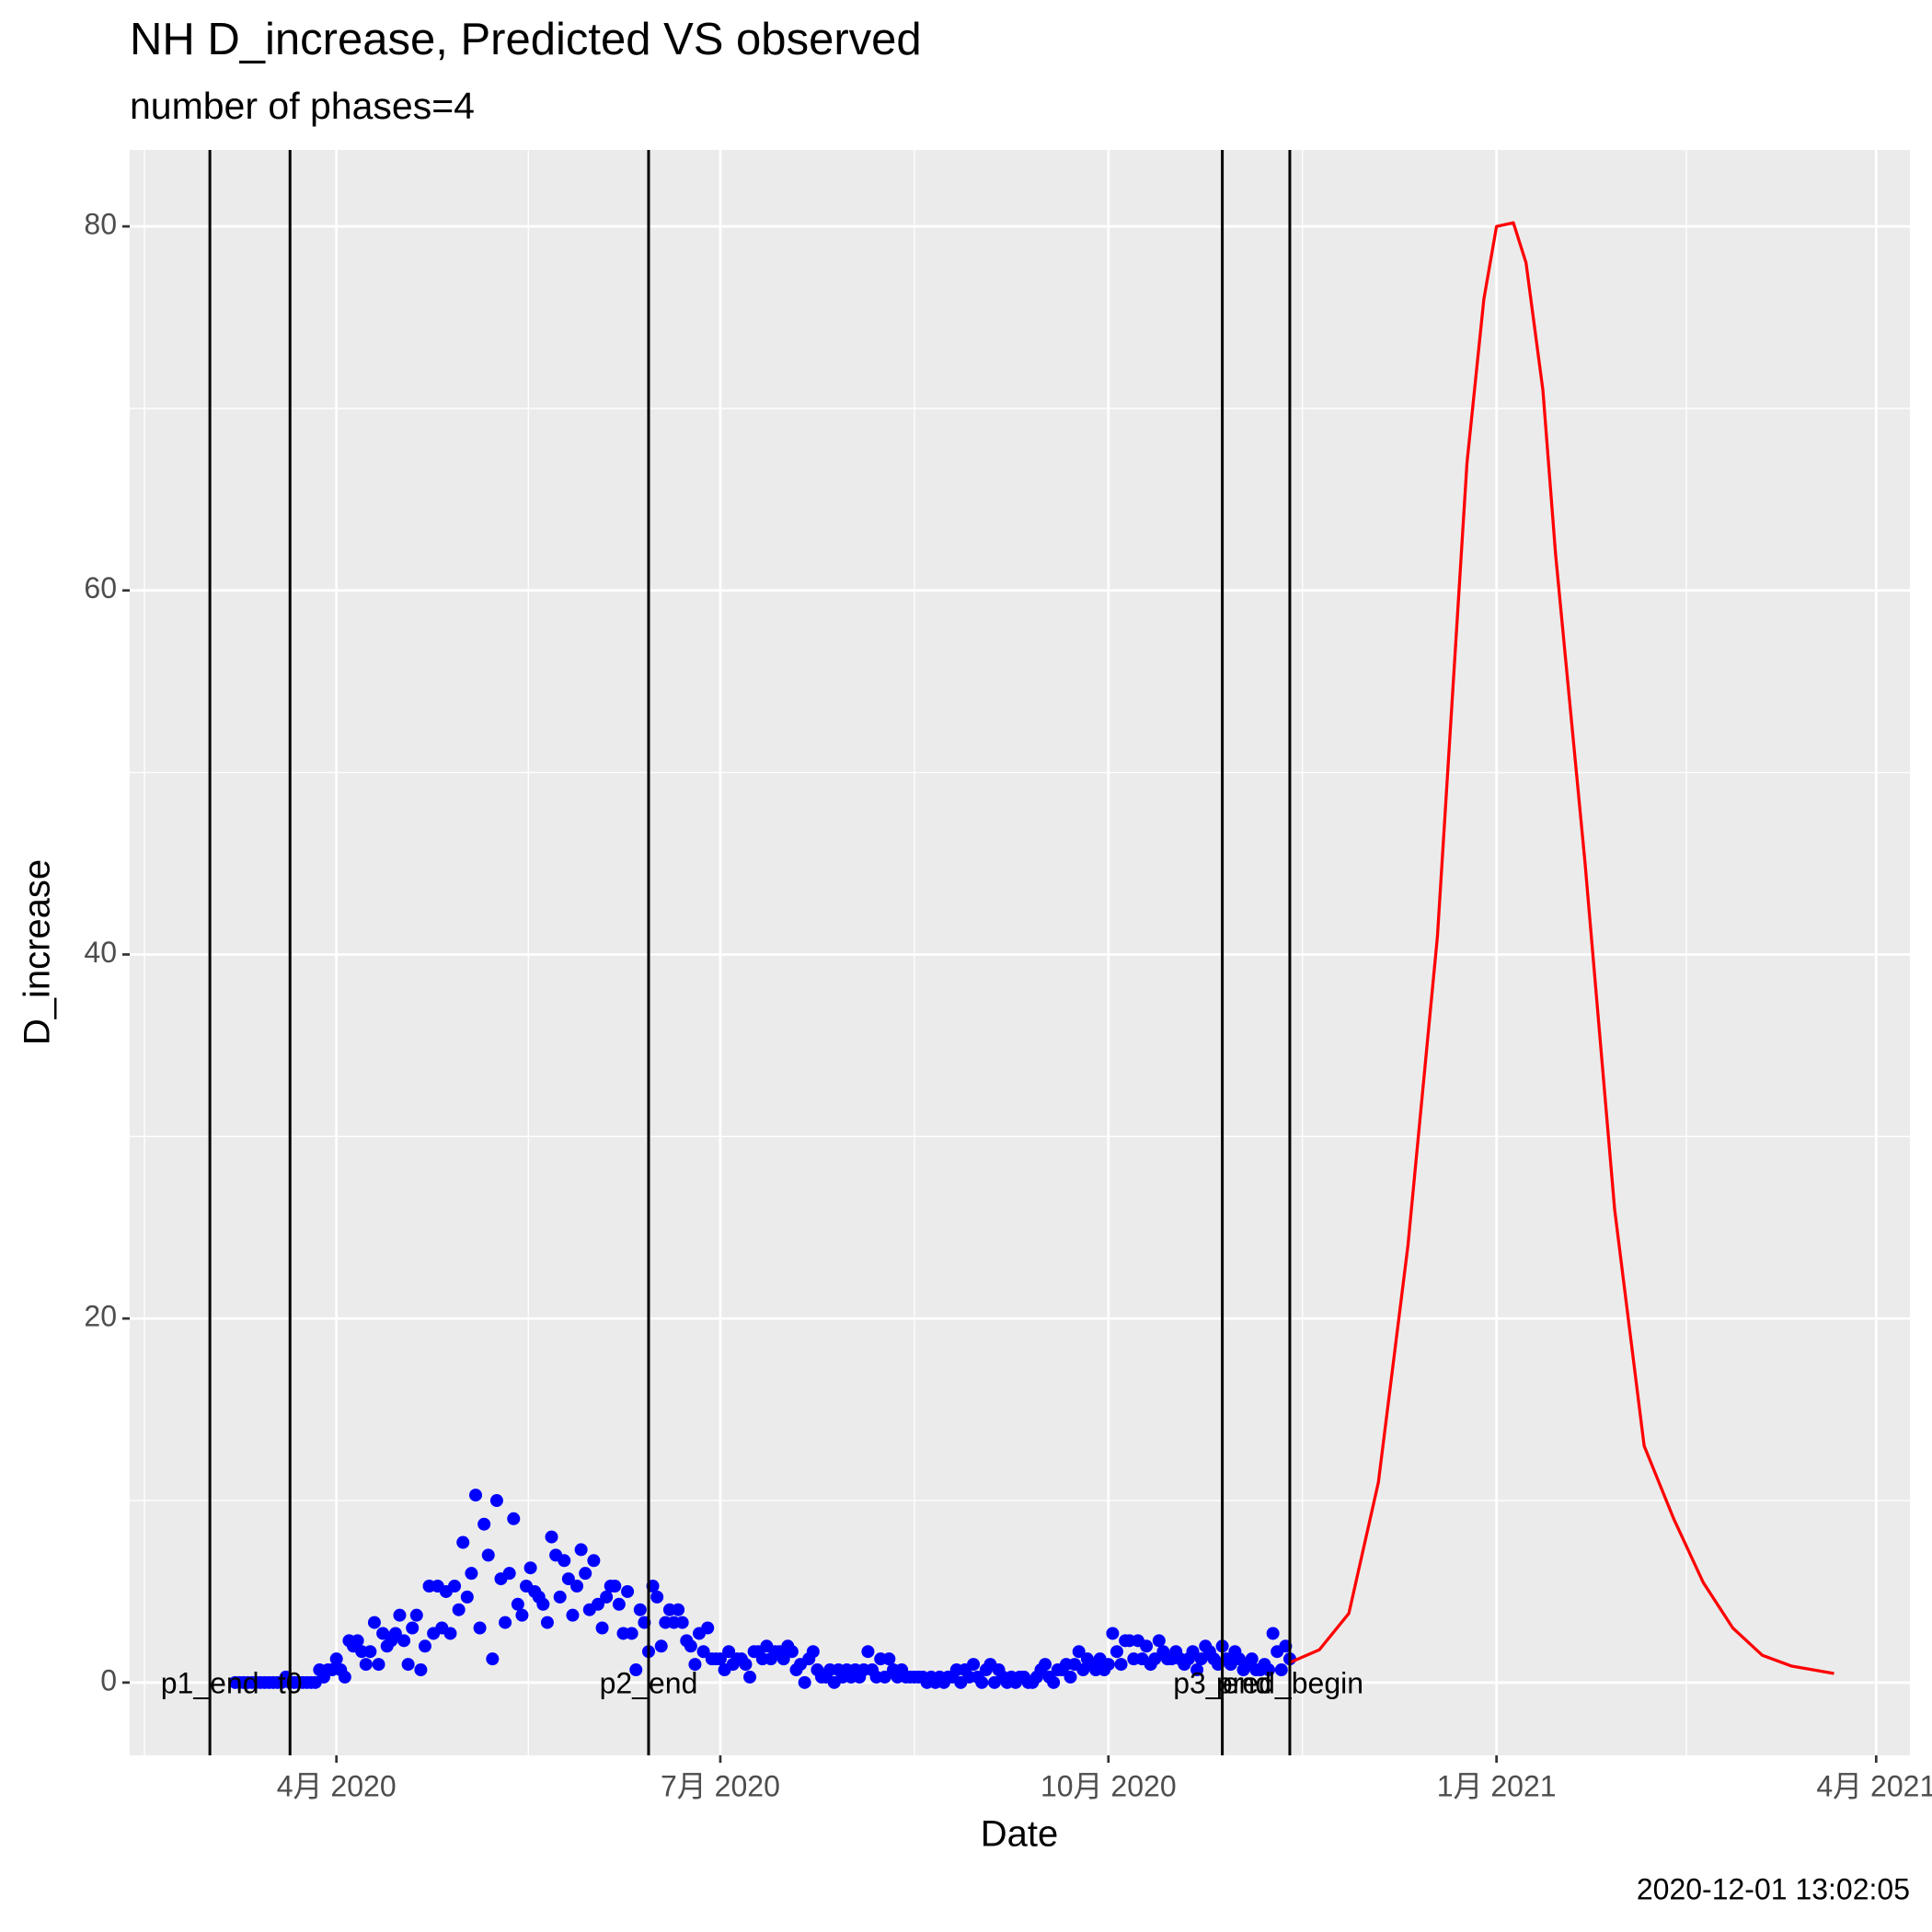 The width and height of the screenshot is (1932, 1932). I want to click on x-tick-label: 7月 2020, so click(720, 1785).